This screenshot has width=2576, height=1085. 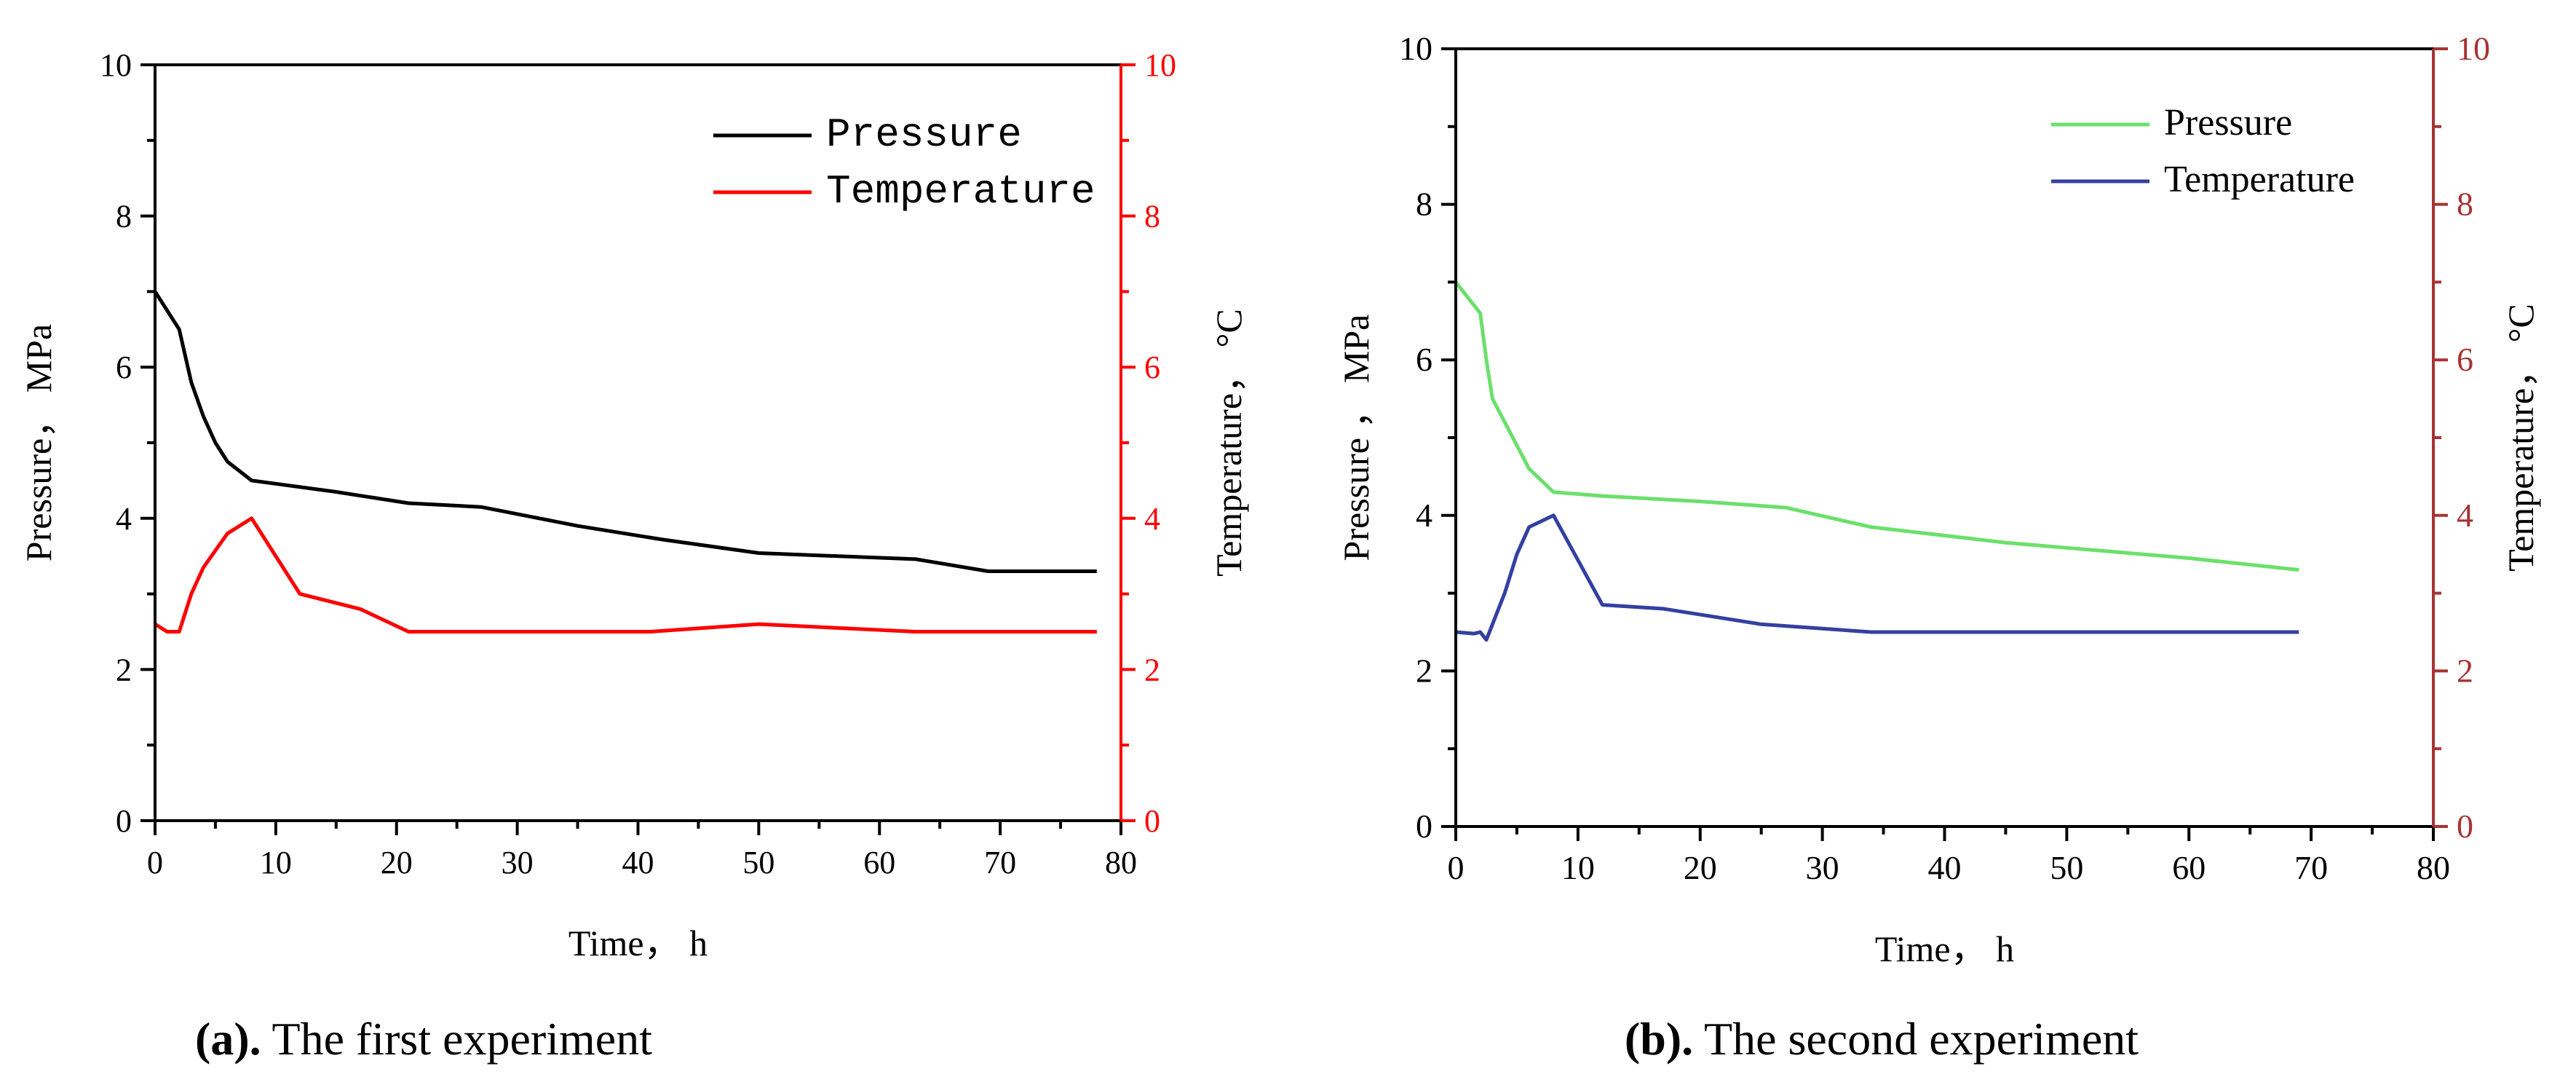 I want to click on y-axis-label: Pressure， MPa, so click(x=38, y=443).